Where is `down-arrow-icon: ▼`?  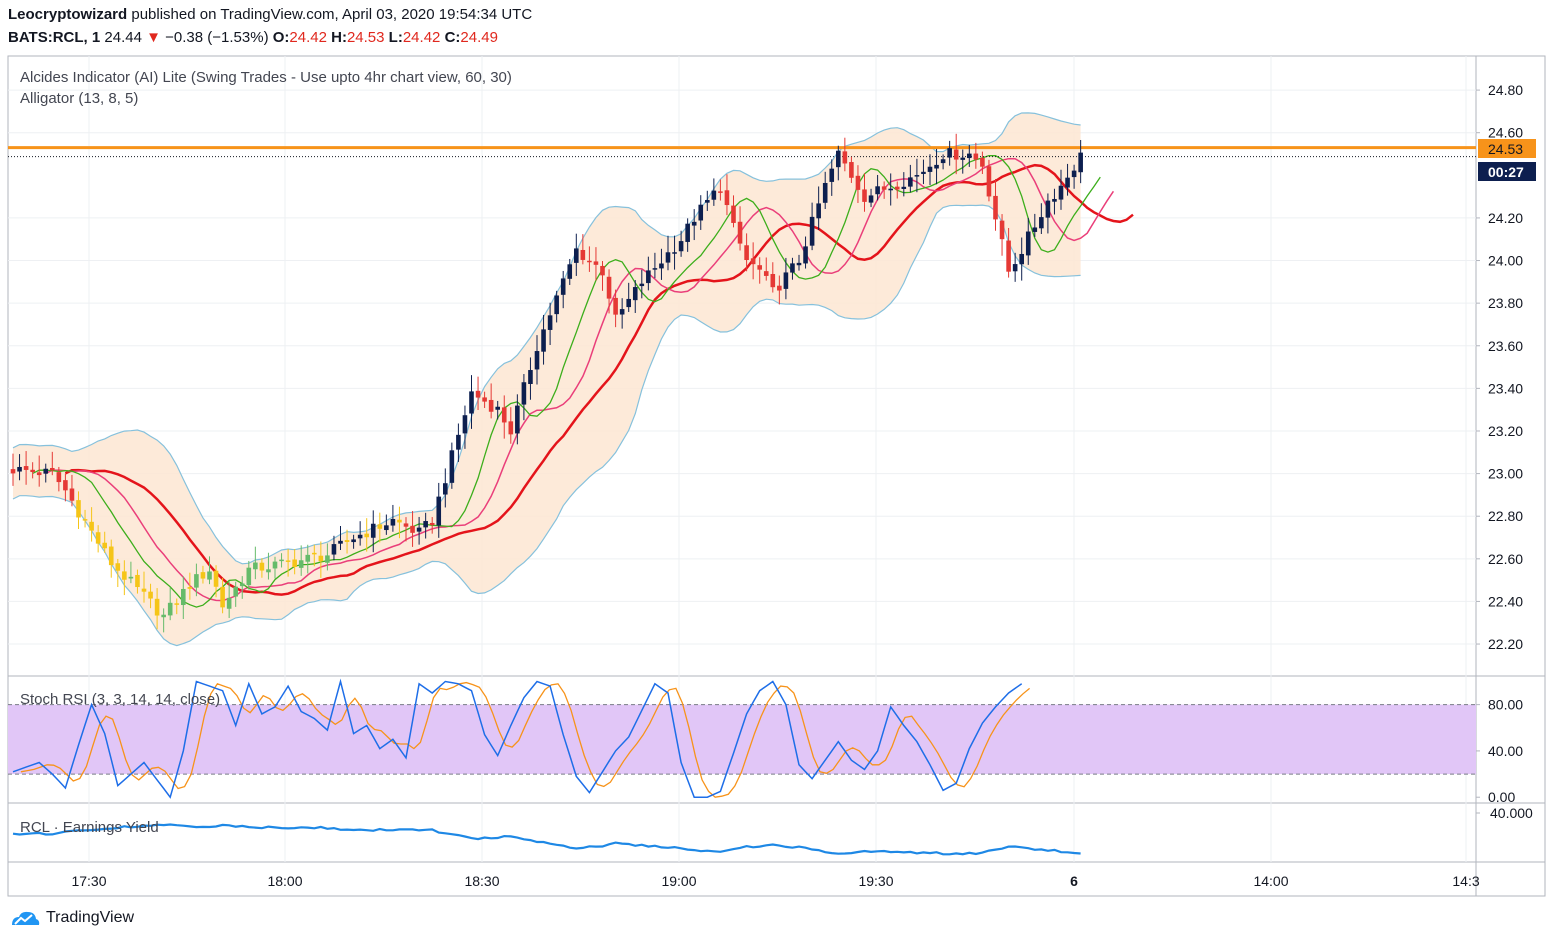
down-arrow-icon: ▼ is located at coordinates (153, 37).